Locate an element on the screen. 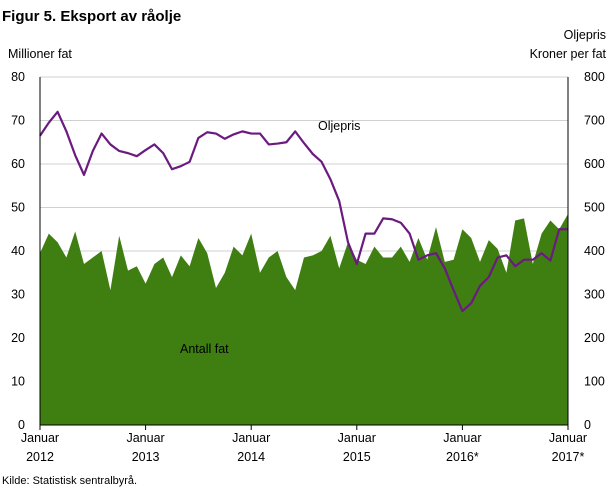  x-tick-label-year: 2012 is located at coordinates (40, 457).